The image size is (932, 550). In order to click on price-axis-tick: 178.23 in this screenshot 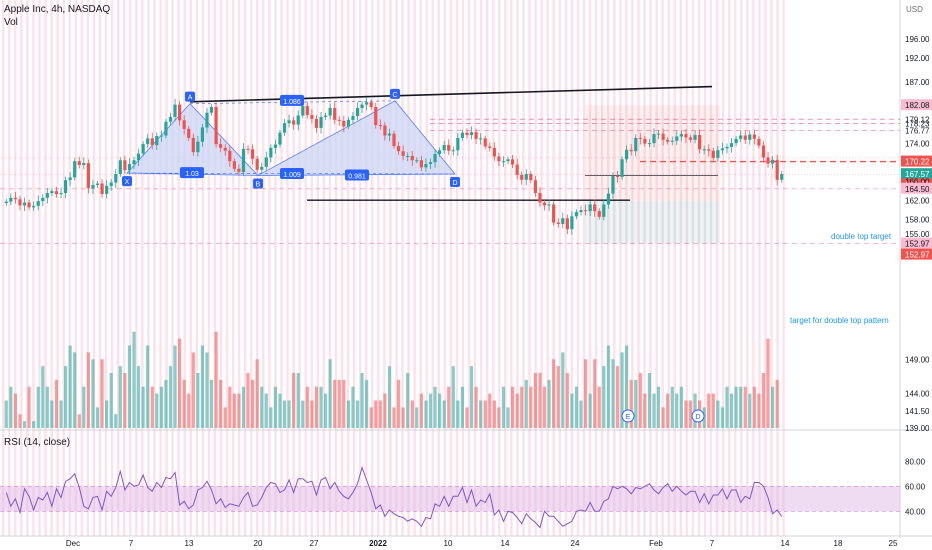, I will do `click(917, 123)`.